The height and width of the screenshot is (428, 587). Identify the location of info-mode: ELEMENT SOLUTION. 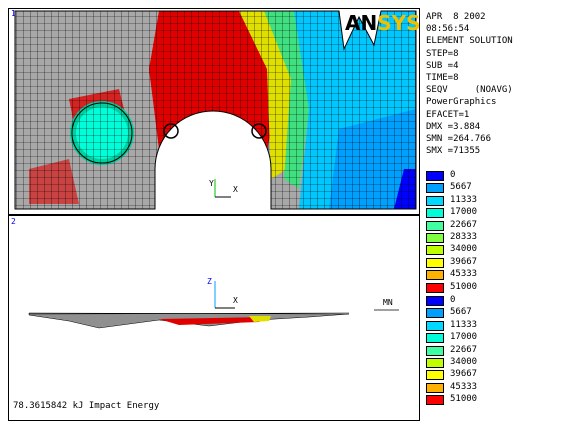
(469, 41).